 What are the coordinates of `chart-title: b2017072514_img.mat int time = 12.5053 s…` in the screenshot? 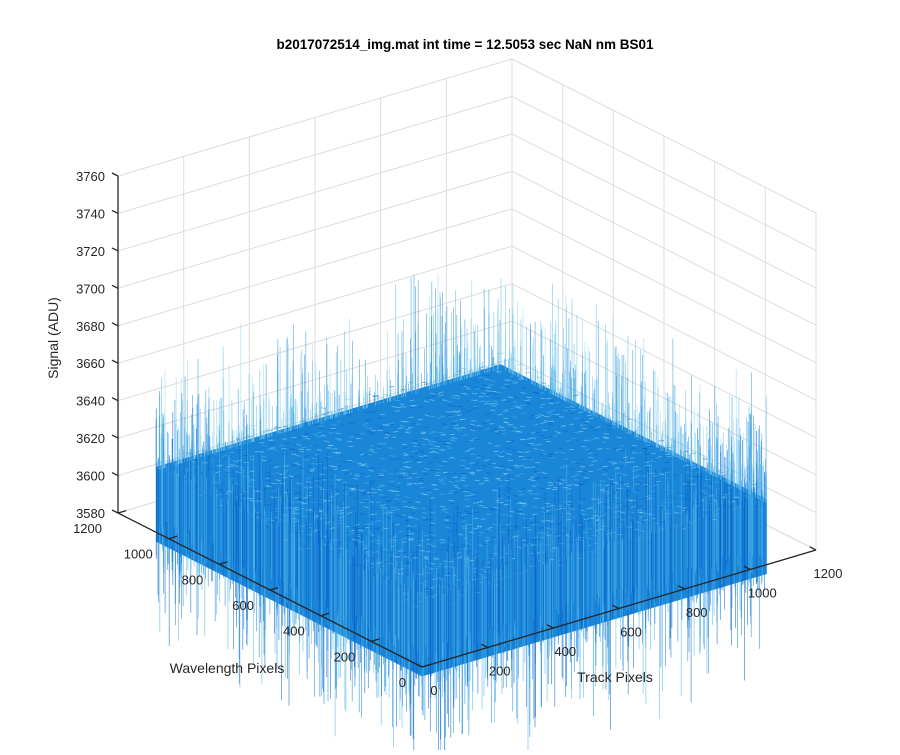 It's located at (465, 44).